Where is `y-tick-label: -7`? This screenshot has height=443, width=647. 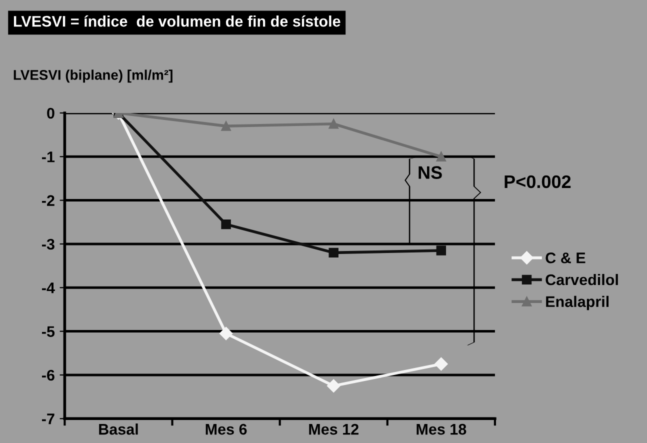
y-tick-label: -7 is located at coordinates (48, 419).